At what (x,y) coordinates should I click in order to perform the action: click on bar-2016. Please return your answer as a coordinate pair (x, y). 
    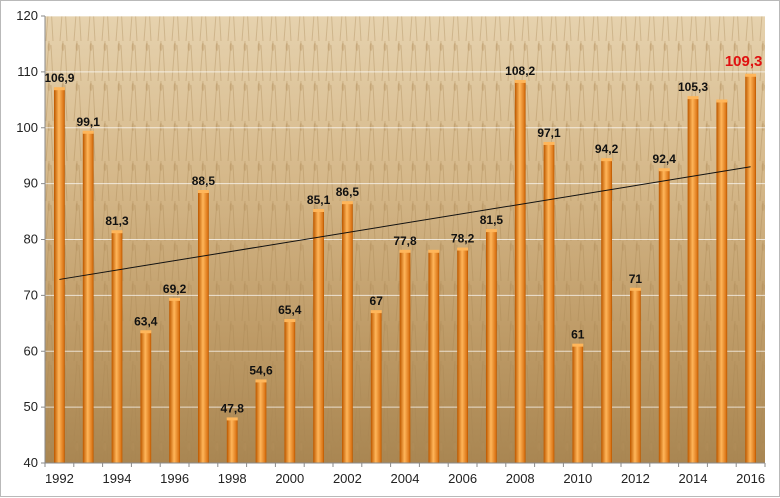
    Looking at the image, I should click on (750, 269).